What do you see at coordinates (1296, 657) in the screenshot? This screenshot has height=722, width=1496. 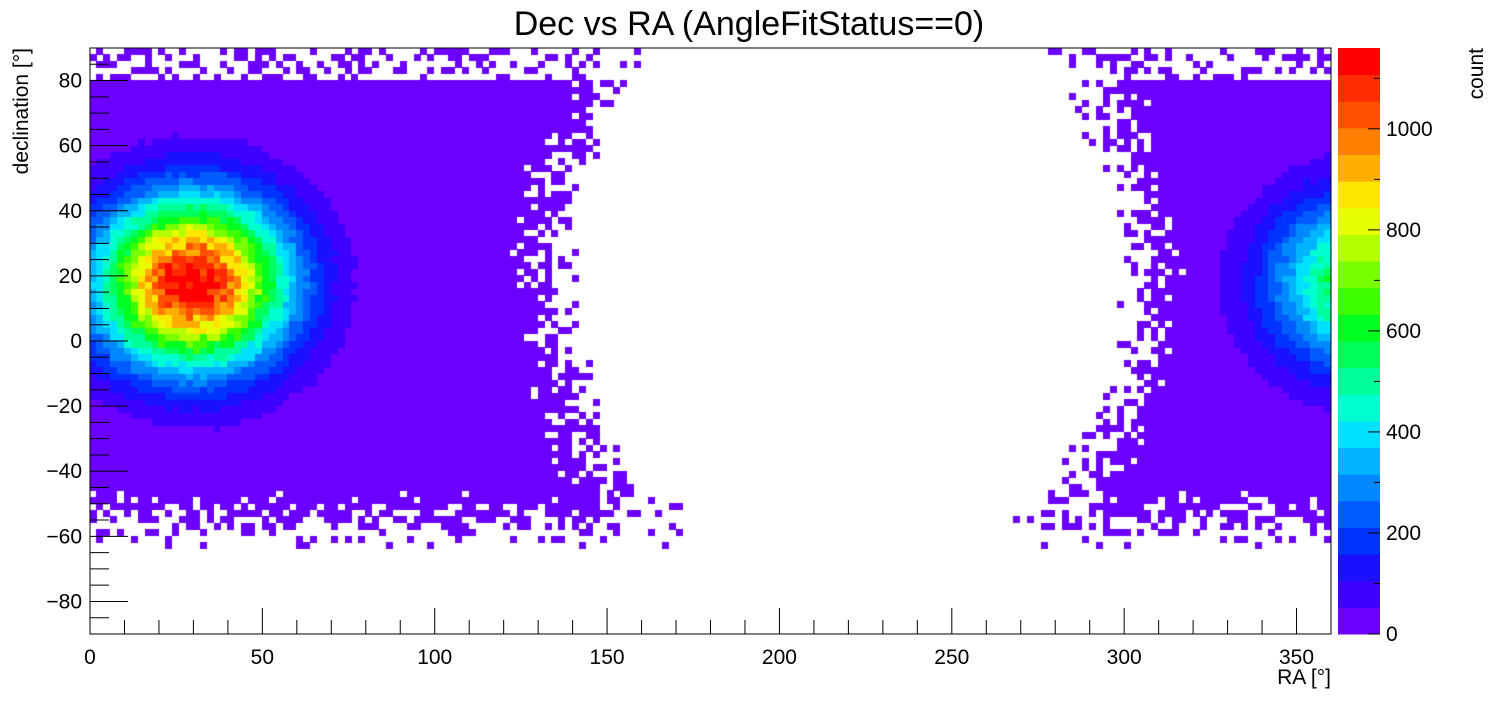 I see `x-tick-label: 350` at bounding box center [1296, 657].